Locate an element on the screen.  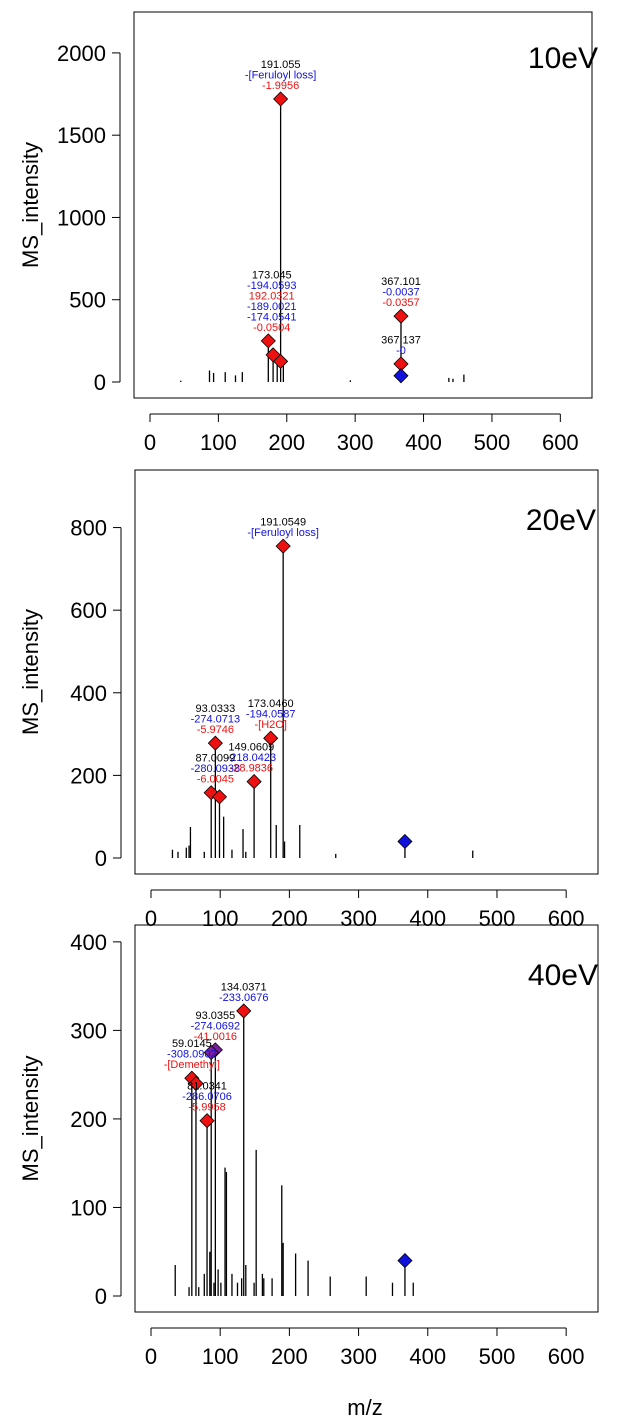
peak-annotation: -28.9836 is located at coordinates (251, 769).